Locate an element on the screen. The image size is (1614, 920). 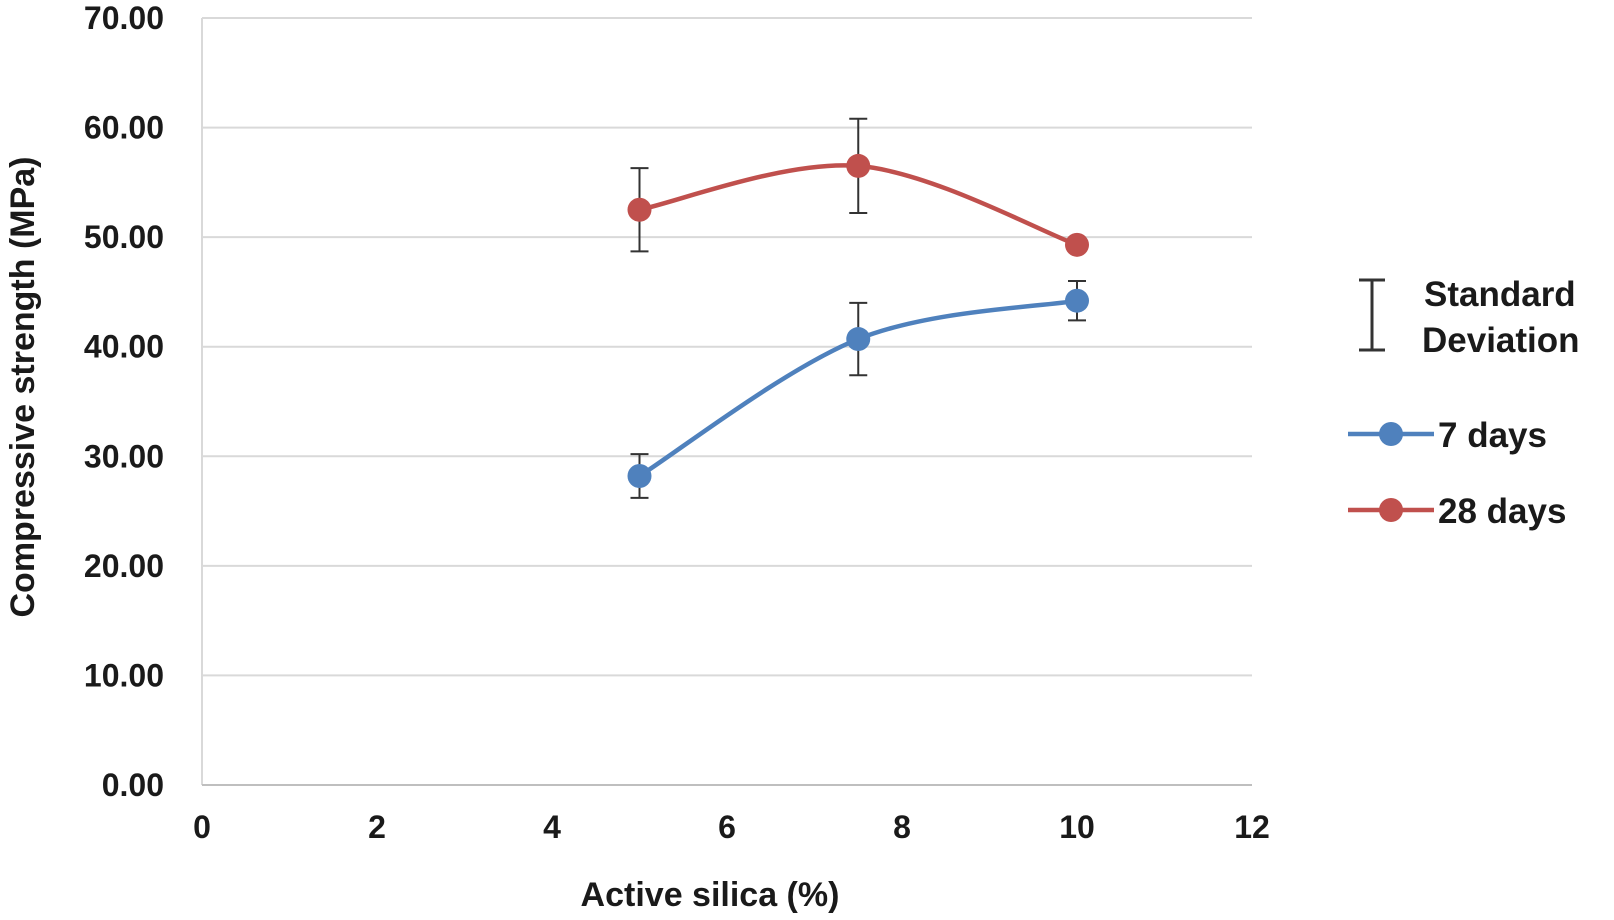
x-tick-label: 2 is located at coordinates (377, 827).